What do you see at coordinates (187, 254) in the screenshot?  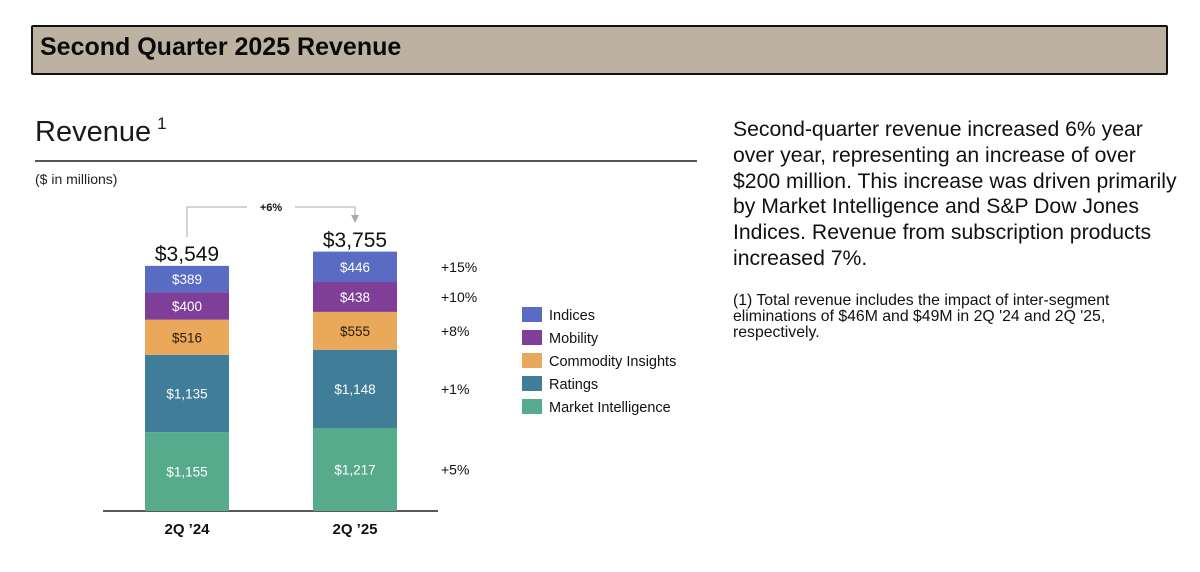 I see `total-label: $3,549` at bounding box center [187, 254].